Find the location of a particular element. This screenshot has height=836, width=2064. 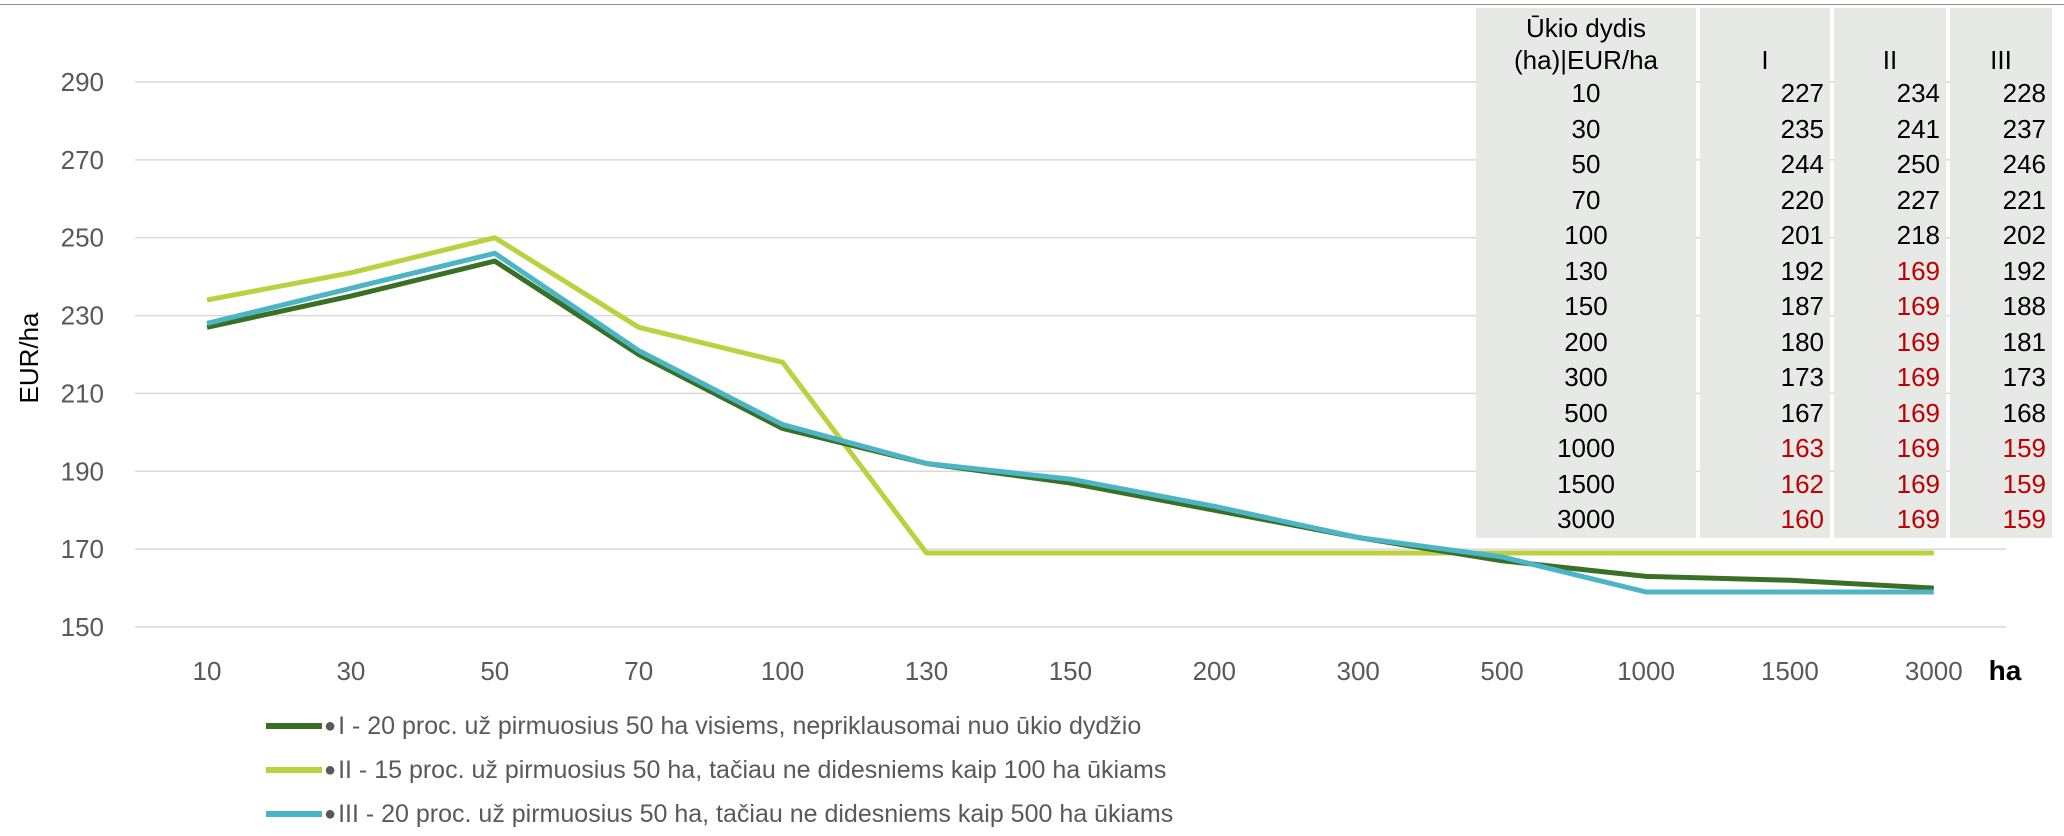

table-cell-value: 201 is located at coordinates (1765, 236).